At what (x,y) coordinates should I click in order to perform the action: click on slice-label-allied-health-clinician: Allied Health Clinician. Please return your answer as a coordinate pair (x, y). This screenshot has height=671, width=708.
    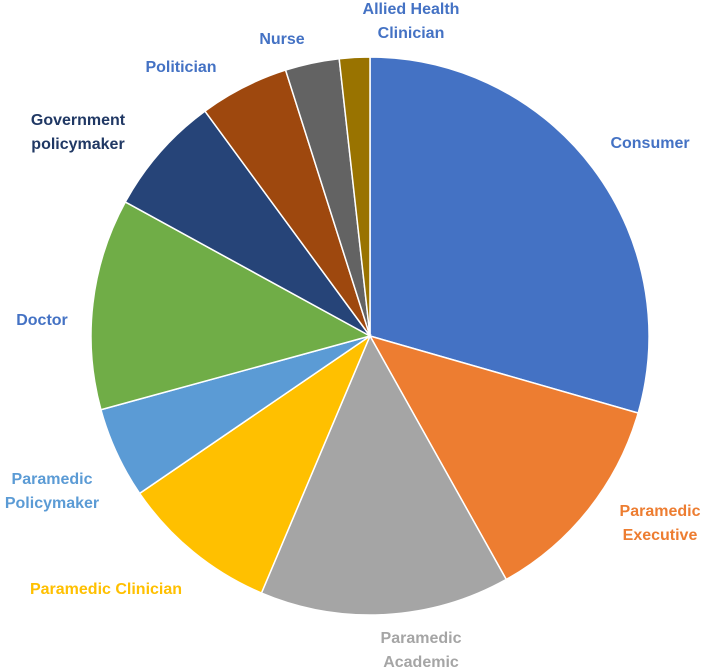
    Looking at the image, I should click on (411, 21).